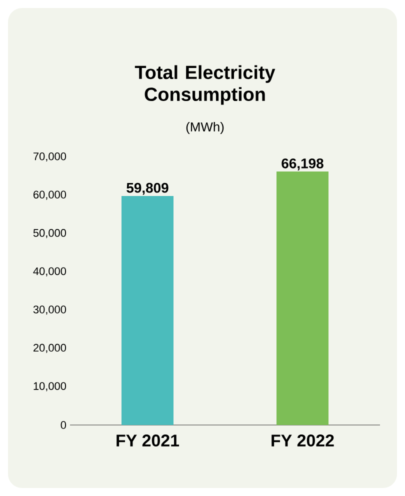 The width and height of the screenshot is (405, 496). What do you see at coordinates (49, 233) in the screenshot?
I see `y-tick-label: 50,000` at bounding box center [49, 233].